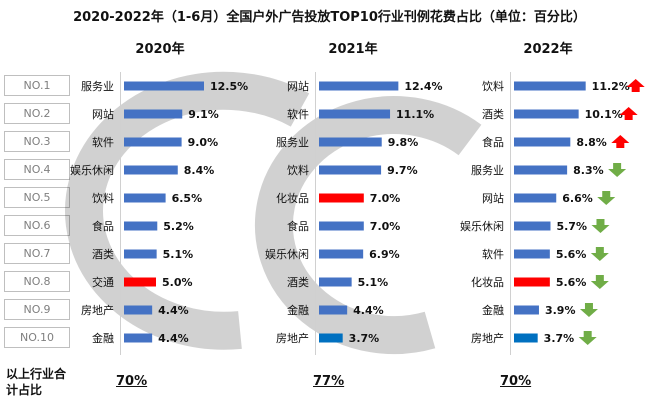  What do you see at coordinates (37, 113) in the screenshot?
I see `rank-label: NO.2` at bounding box center [37, 113].